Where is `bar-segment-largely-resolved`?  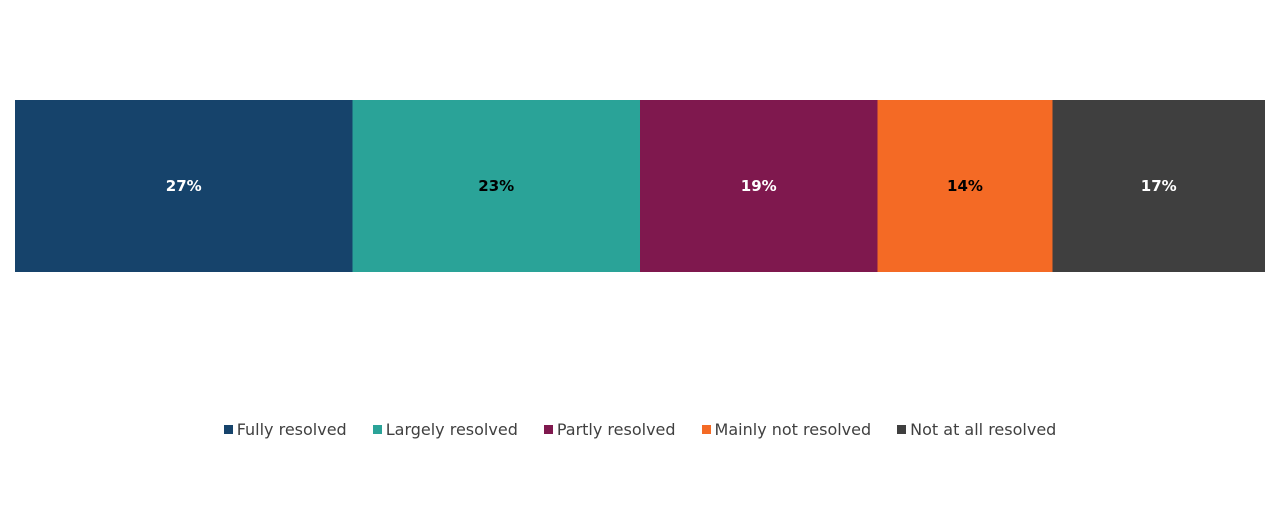 bar-segment-largely-resolved is located at coordinates (496, 186).